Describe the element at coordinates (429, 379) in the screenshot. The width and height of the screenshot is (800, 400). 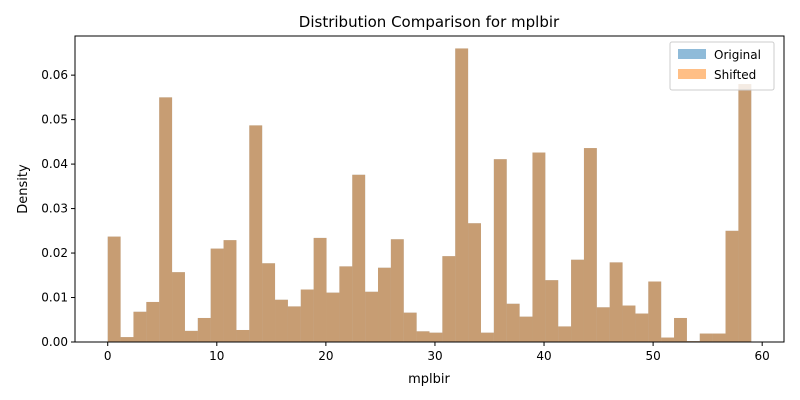
I see `x-axis-label: mplbir` at that location.